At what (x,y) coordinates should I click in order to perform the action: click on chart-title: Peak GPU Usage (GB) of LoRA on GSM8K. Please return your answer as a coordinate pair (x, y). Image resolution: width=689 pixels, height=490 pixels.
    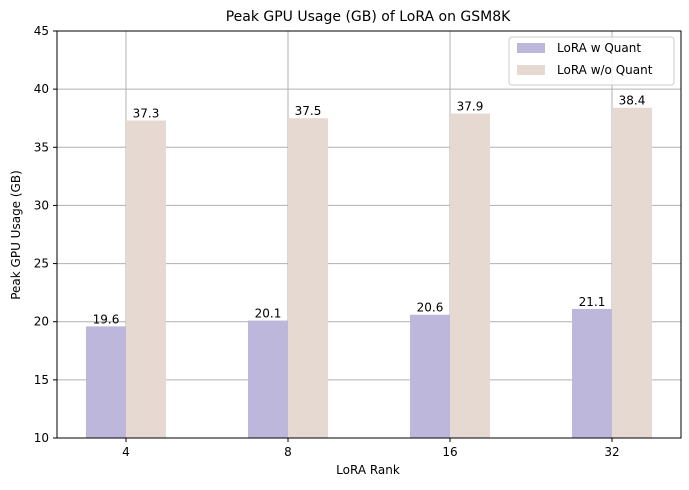
    Looking at the image, I should click on (368, 17).